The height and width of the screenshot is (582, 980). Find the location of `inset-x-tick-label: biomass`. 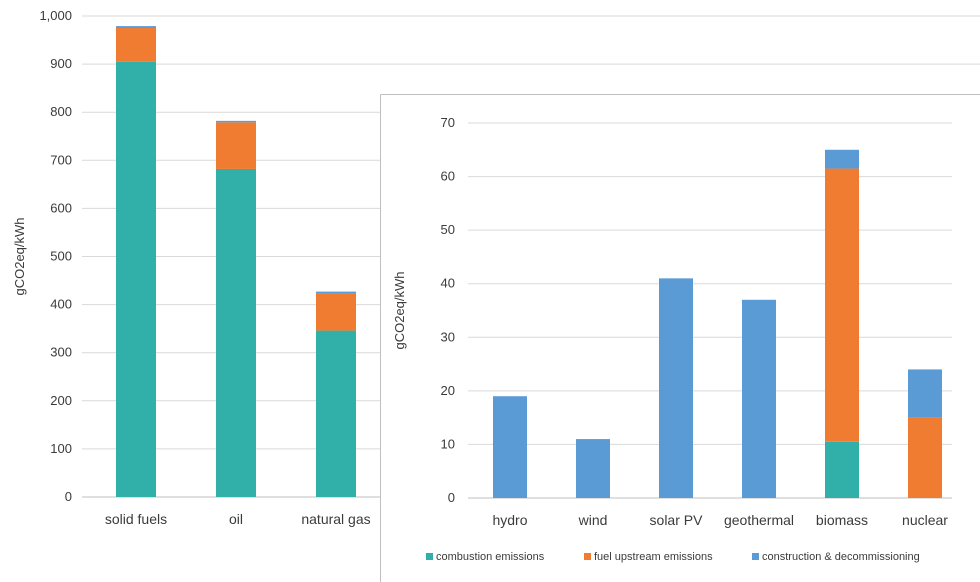

inset-x-tick-label: biomass is located at coordinates (842, 520).